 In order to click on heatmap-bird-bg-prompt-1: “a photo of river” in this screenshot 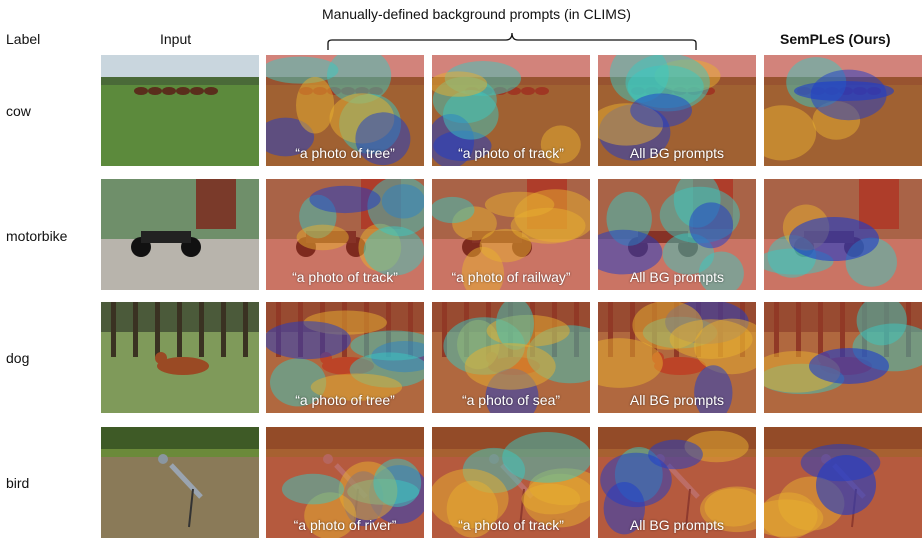, I will do `click(345, 482)`.